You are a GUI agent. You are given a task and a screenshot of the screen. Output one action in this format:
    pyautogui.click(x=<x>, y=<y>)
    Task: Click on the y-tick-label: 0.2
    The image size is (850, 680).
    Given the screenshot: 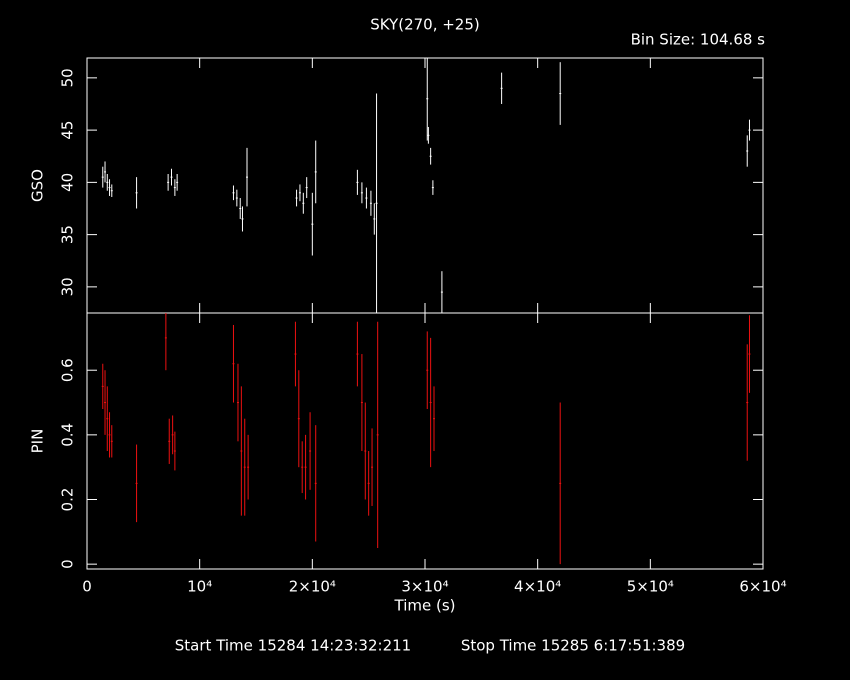 What is the action you would take?
    pyautogui.click(x=68, y=500)
    